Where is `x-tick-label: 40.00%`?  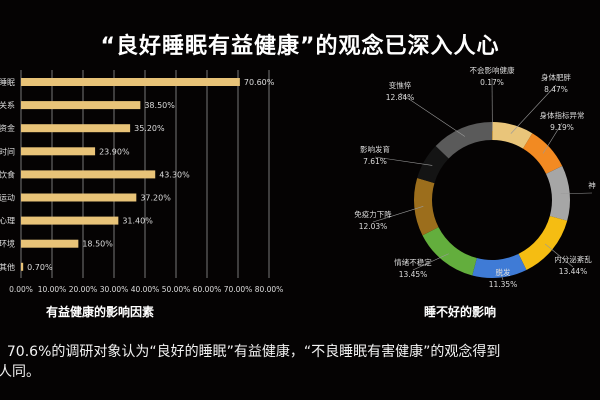
x-tick-label: 40.00% is located at coordinates (145, 289).